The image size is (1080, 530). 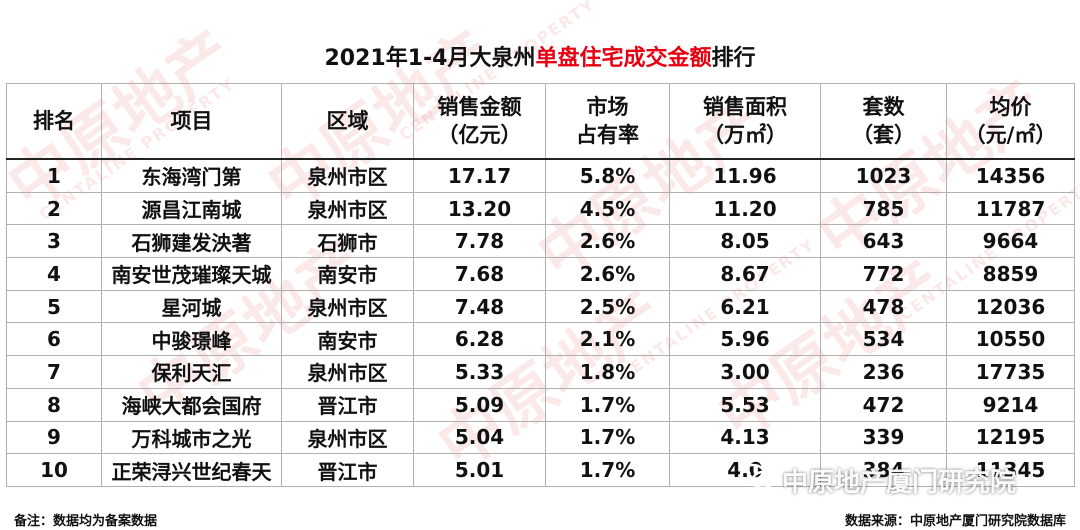 What do you see at coordinates (191, 372) in the screenshot?
I see `project-cell: 保利天汇` at bounding box center [191, 372].